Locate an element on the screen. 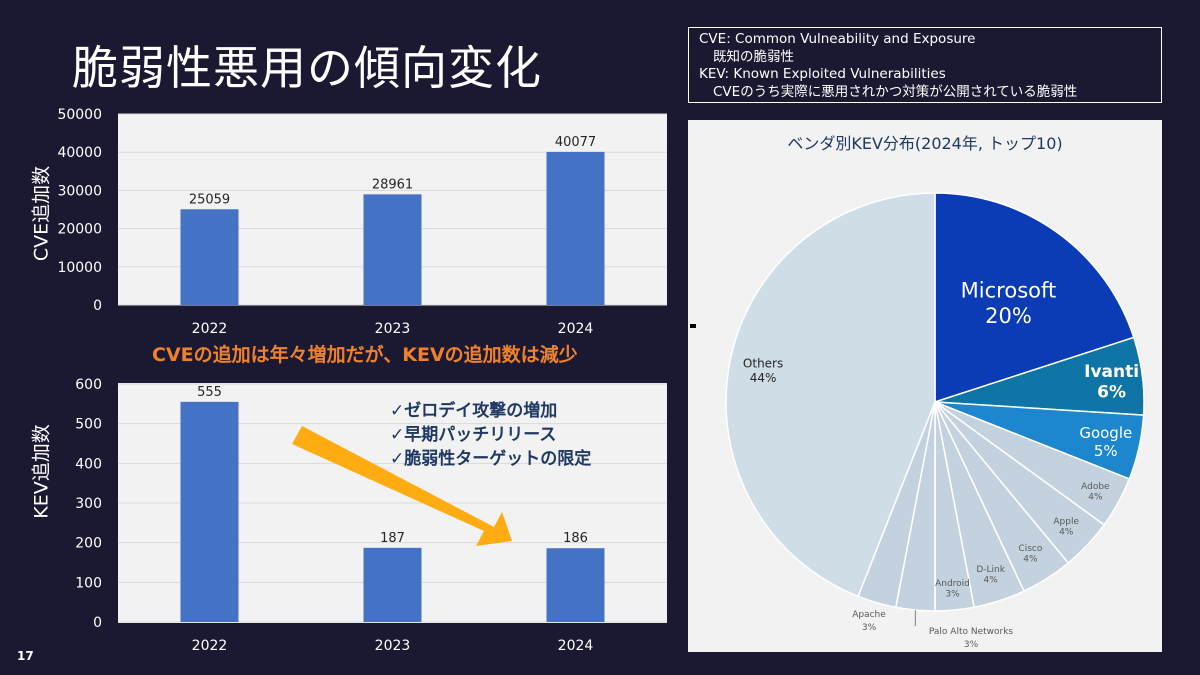 The image size is (1200, 675). pie-slice-microsoft is located at coordinates (1034, 298).